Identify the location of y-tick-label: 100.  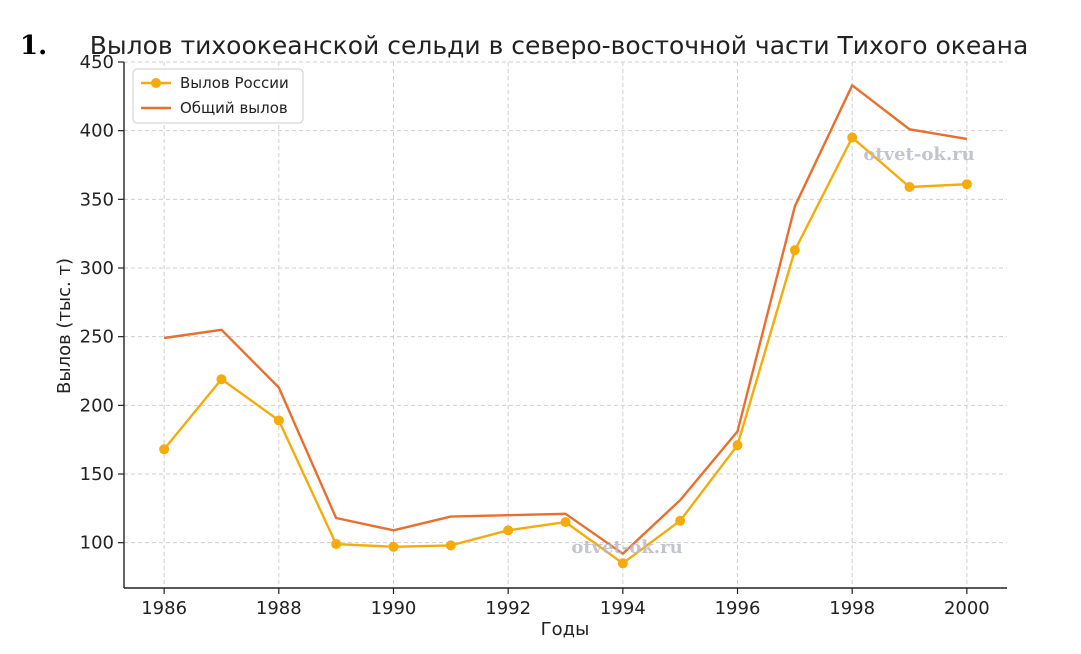
(97, 543).